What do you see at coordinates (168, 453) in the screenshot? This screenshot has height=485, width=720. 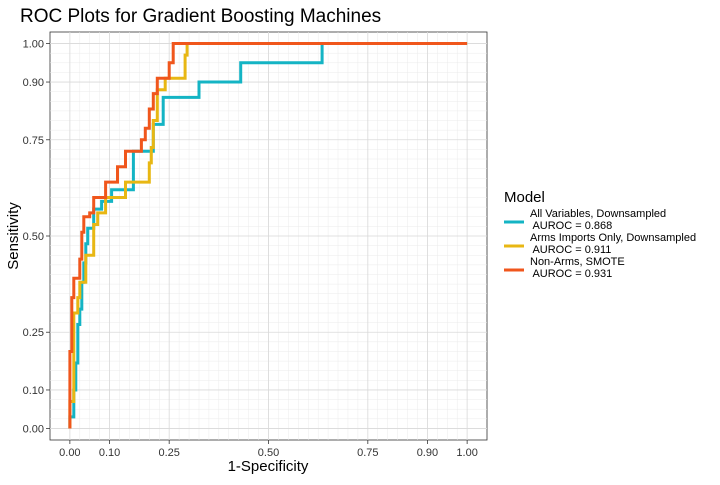 I see `x-tick-label: 0.25` at bounding box center [168, 453].